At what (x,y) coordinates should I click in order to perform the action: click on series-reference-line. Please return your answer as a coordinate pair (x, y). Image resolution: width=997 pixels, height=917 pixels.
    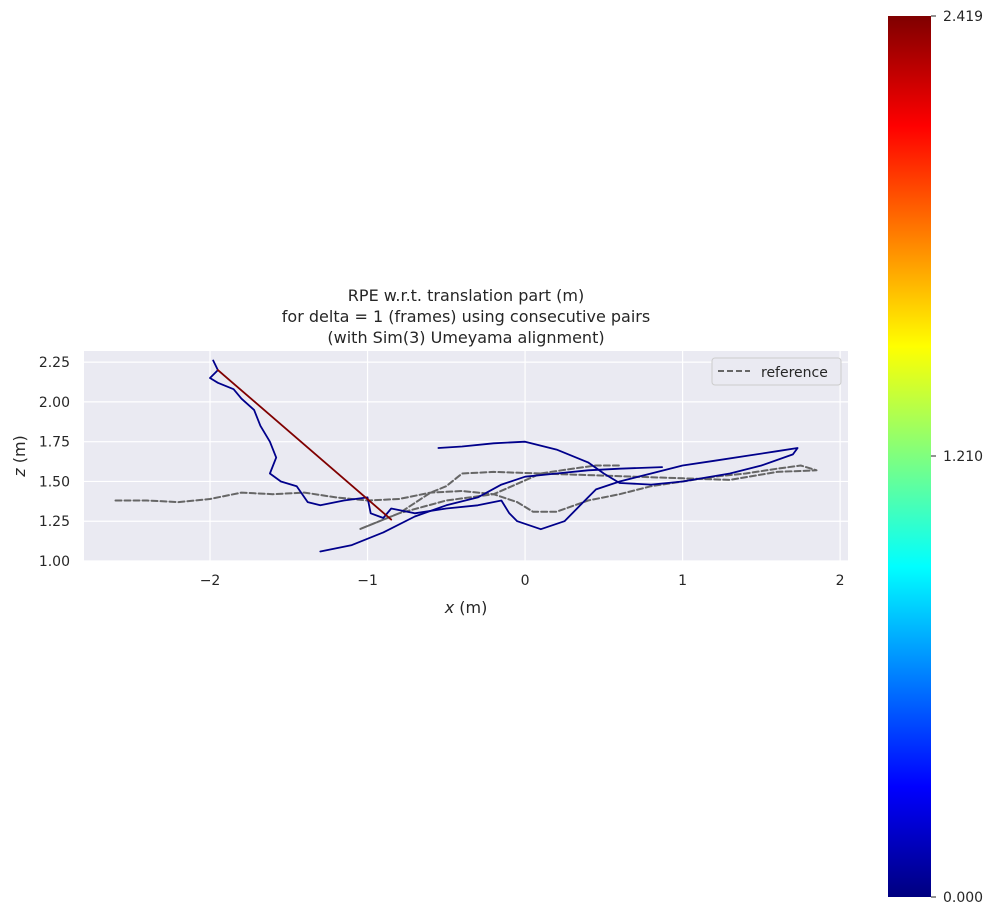
    Looking at the image, I should click on (466, 497).